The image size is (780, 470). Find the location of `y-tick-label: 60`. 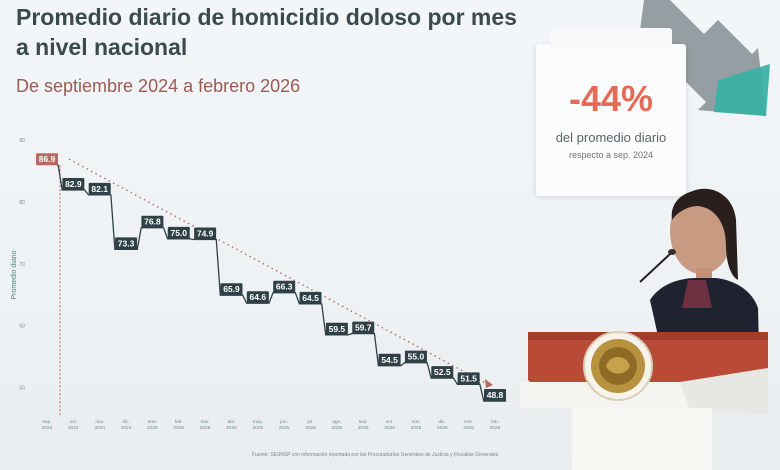

y-tick-label: 60 is located at coordinates (22, 327).